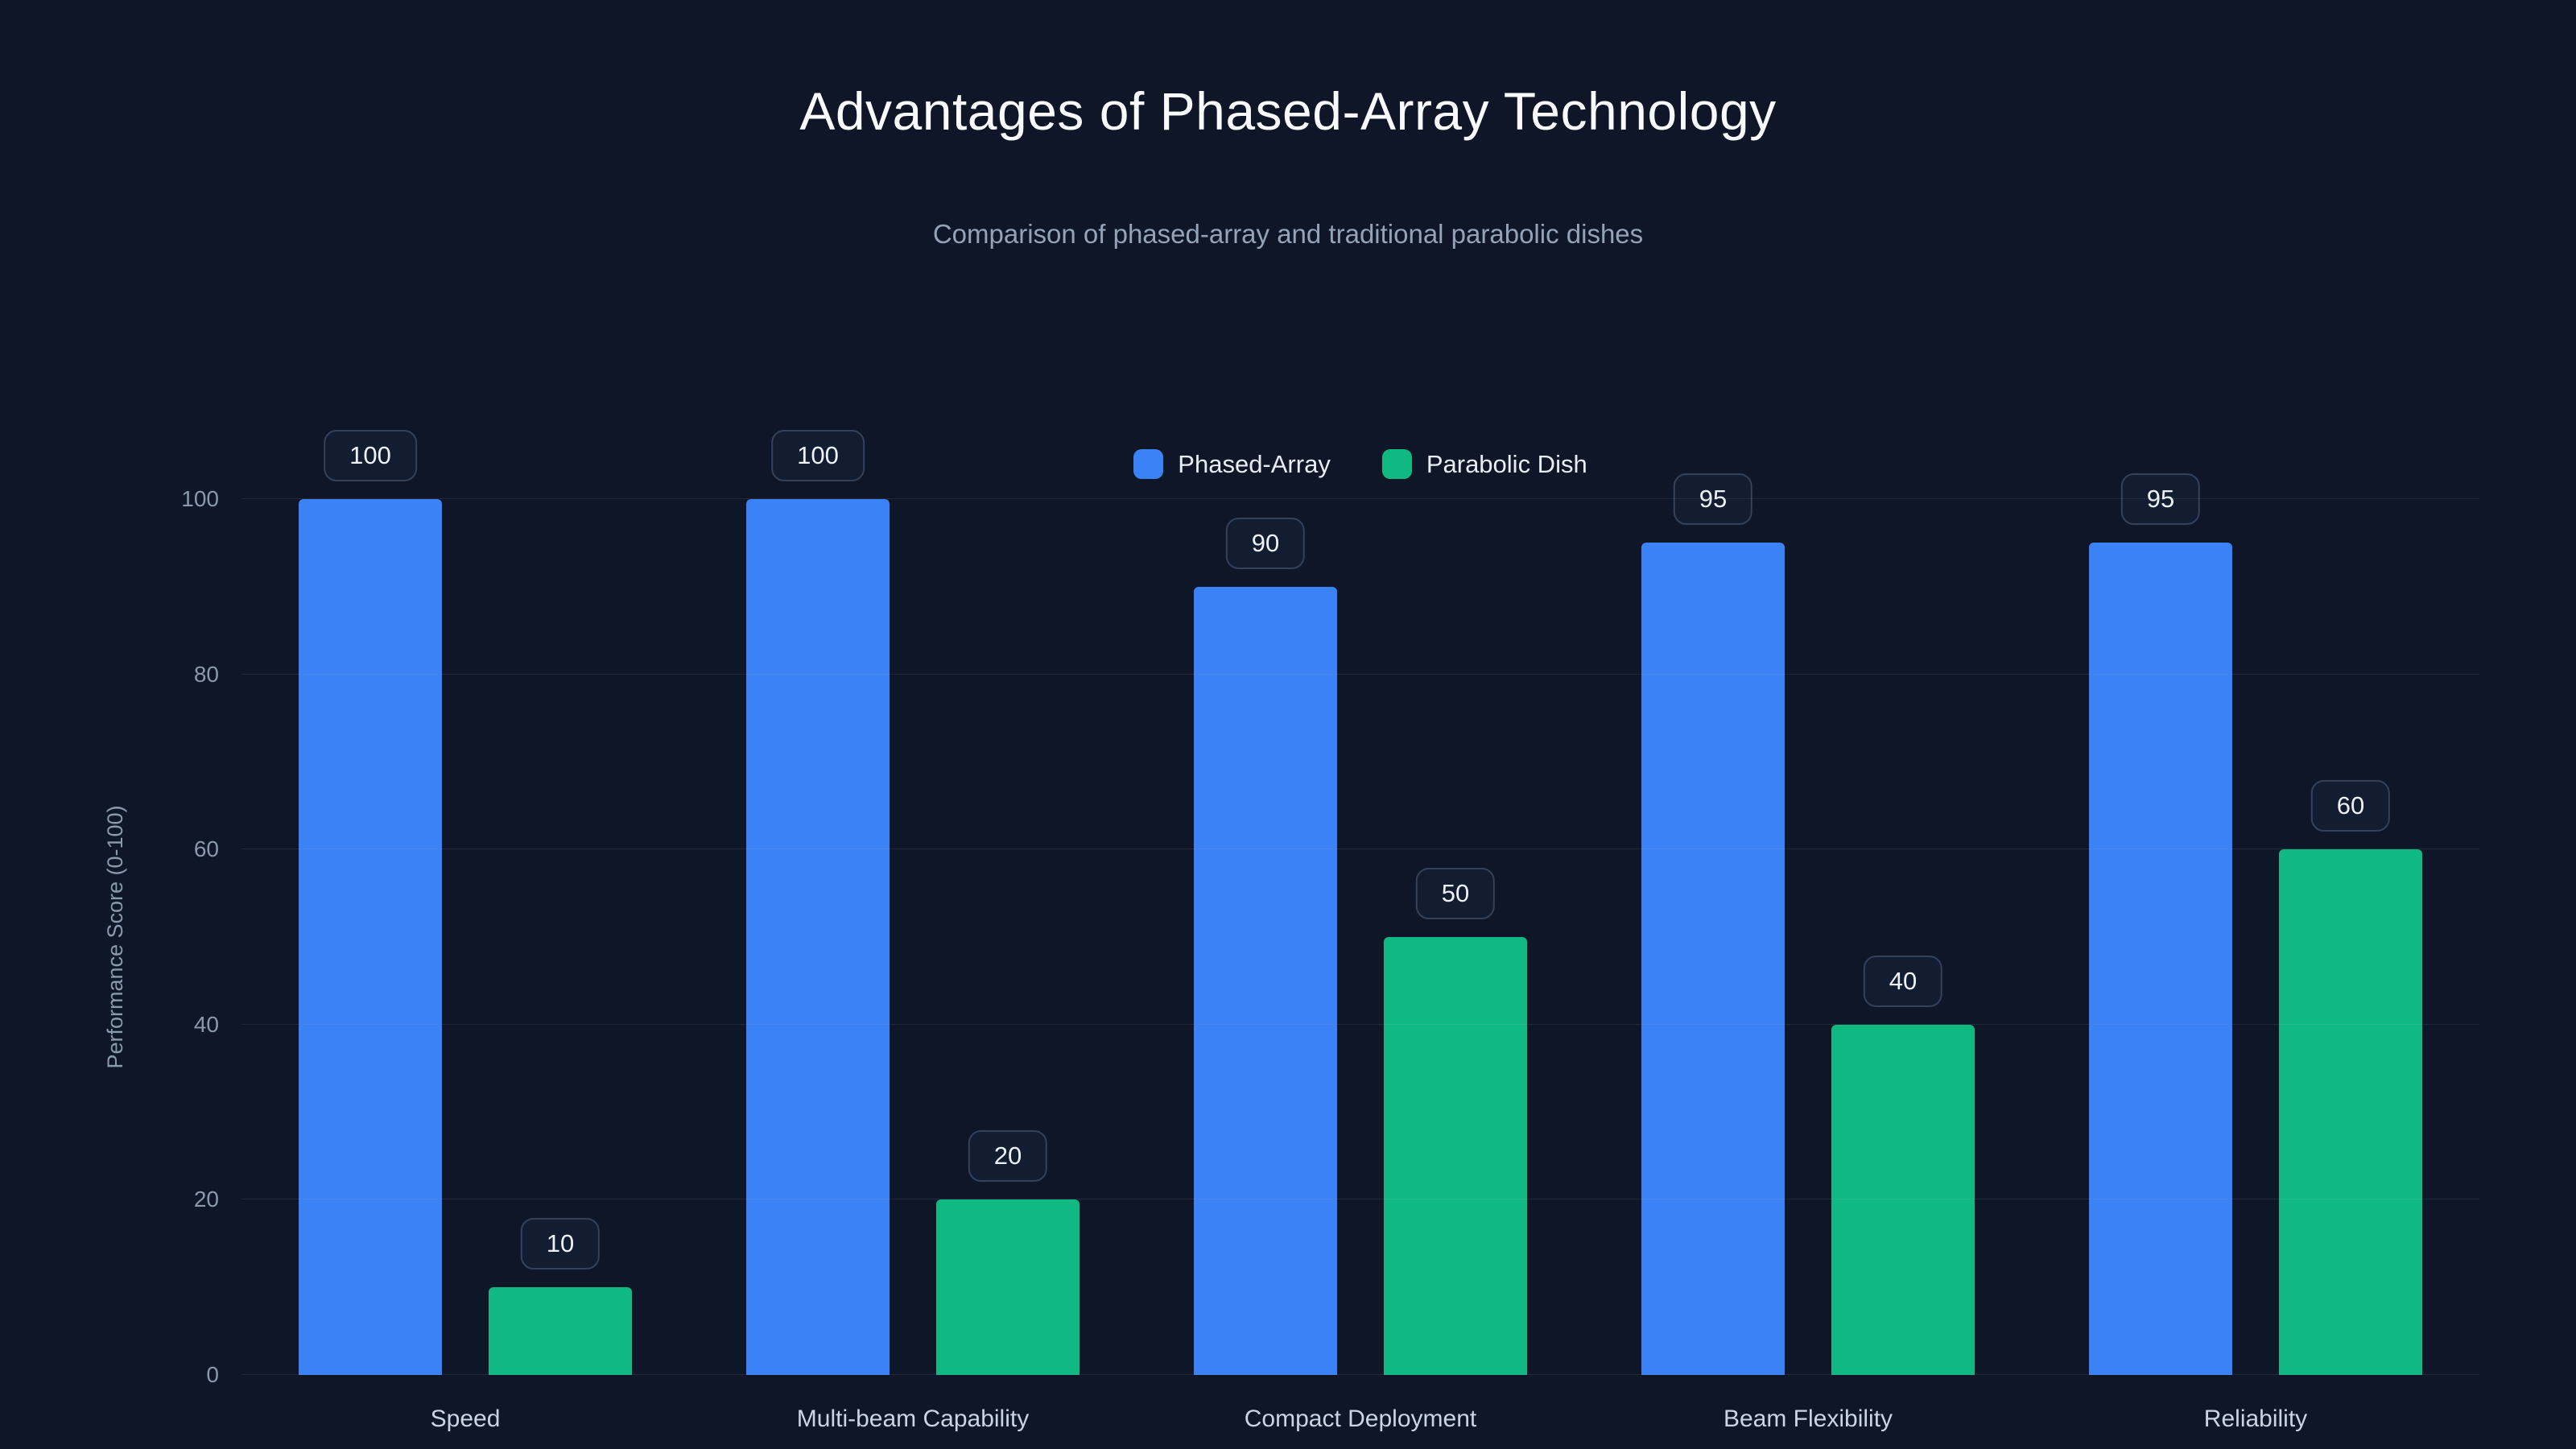 This screenshot has height=1449, width=2576. I want to click on y-tick-label: 40, so click(206, 1024).